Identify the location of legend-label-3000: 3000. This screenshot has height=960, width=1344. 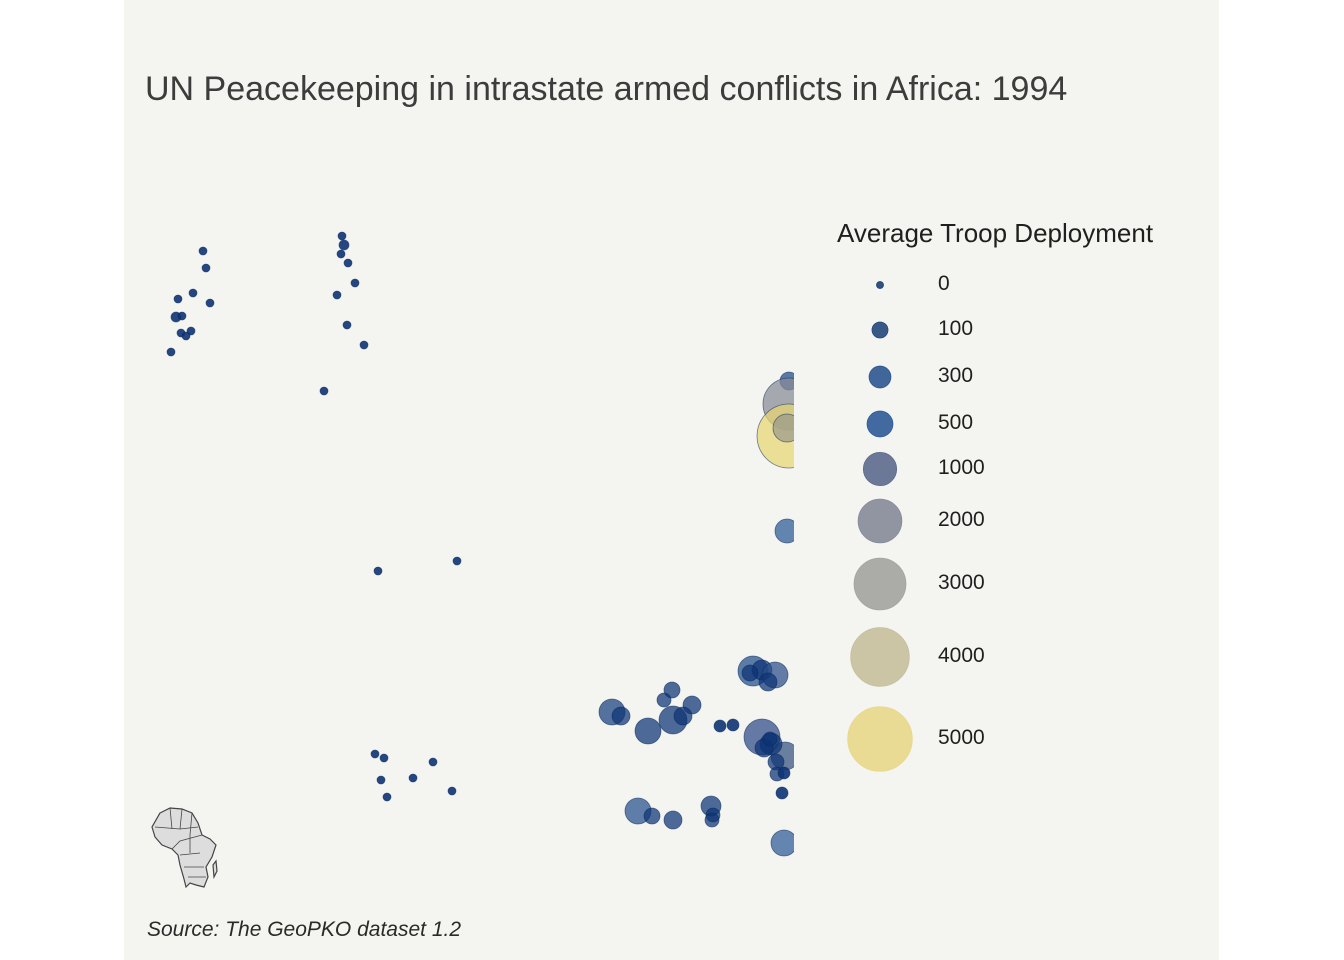
(961, 582).